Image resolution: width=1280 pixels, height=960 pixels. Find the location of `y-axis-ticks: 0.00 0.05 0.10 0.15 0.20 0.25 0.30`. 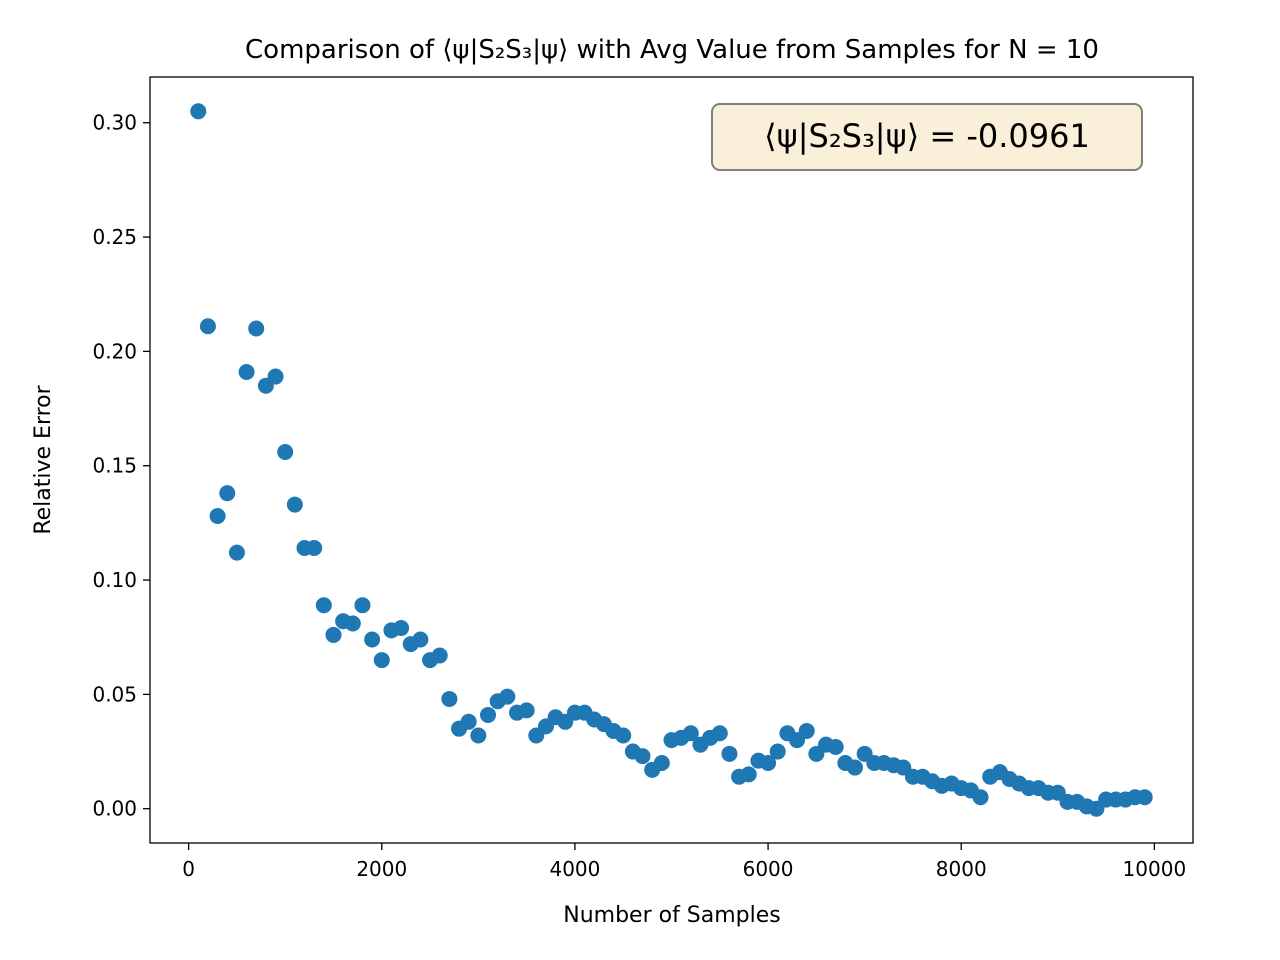

y-axis-ticks: 0.00 0.05 0.10 0.15 0.20 0.25 0.30 is located at coordinates (121, 466).